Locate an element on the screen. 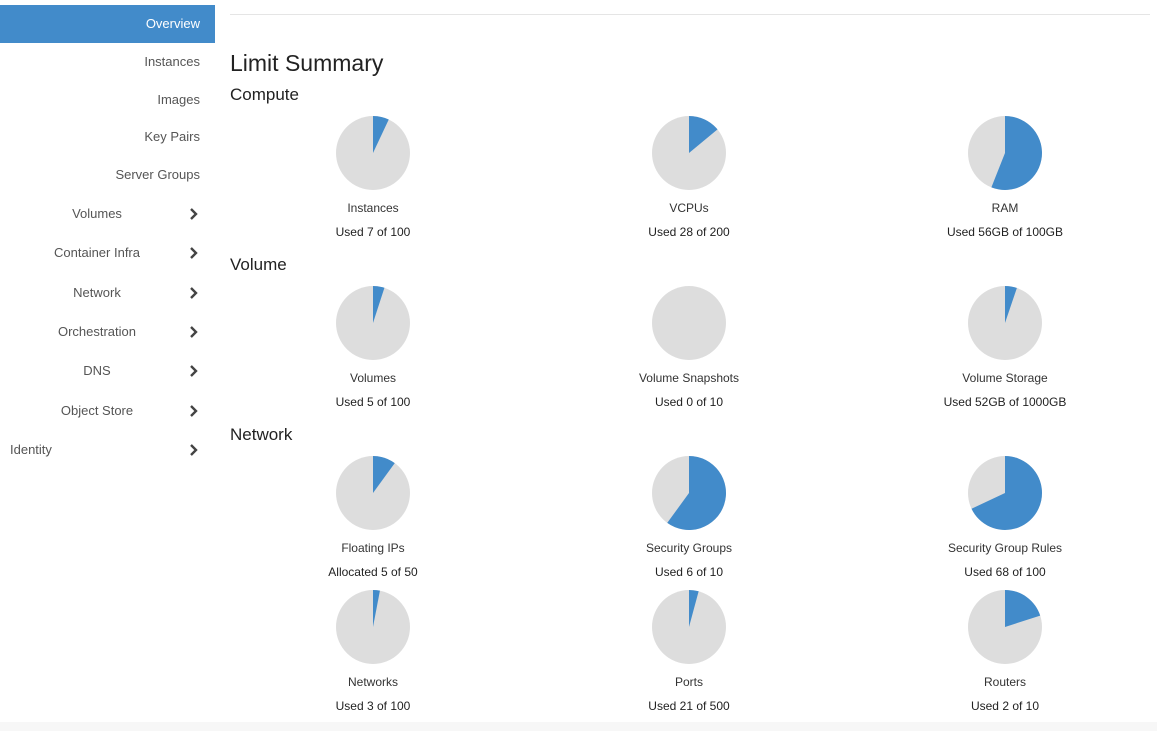 This screenshot has height=731, width=1157. sidebar-item-label: Images is located at coordinates (178, 99).